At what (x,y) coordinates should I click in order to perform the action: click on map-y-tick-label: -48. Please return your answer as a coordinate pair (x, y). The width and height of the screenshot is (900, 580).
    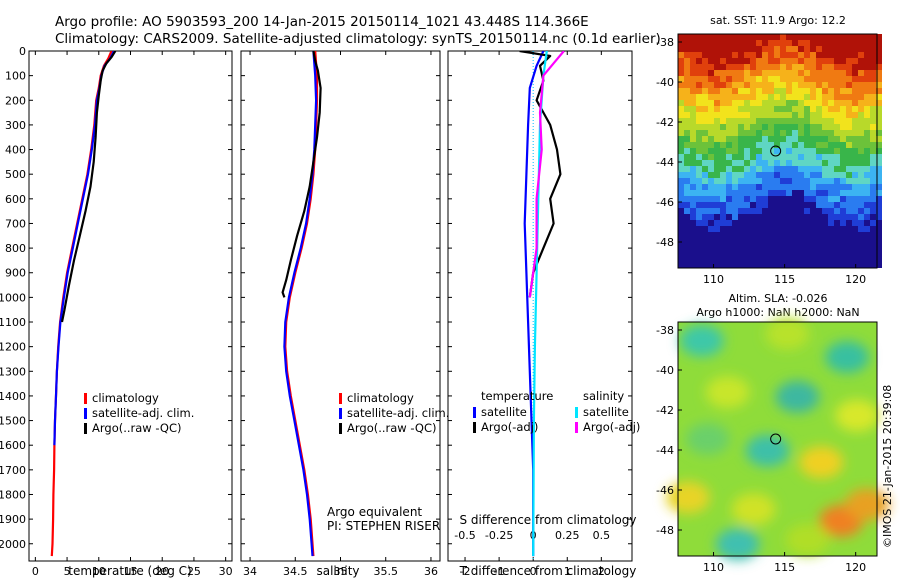
    Looking at the image, I should click on (665, 530).